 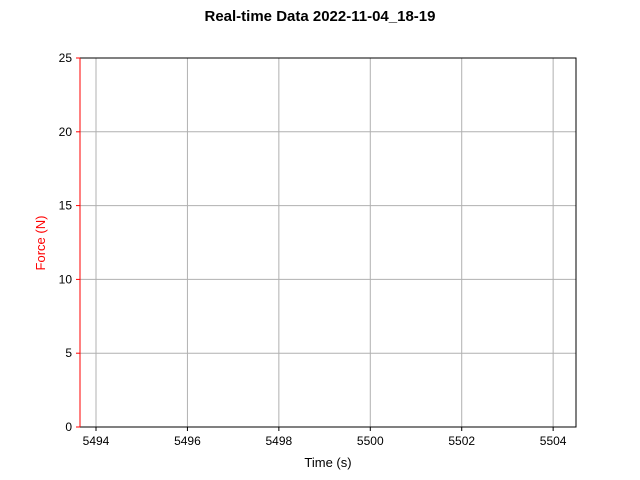 I want to click on x-tick-label: 5500, so click(x=370, y=441).